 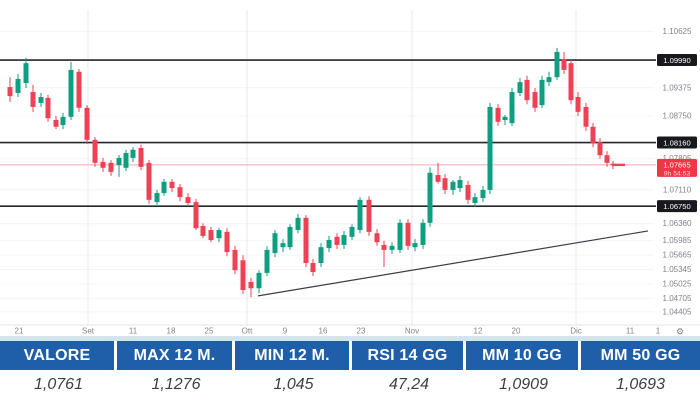 I want to click on trendline, so click(x=453, y=263).